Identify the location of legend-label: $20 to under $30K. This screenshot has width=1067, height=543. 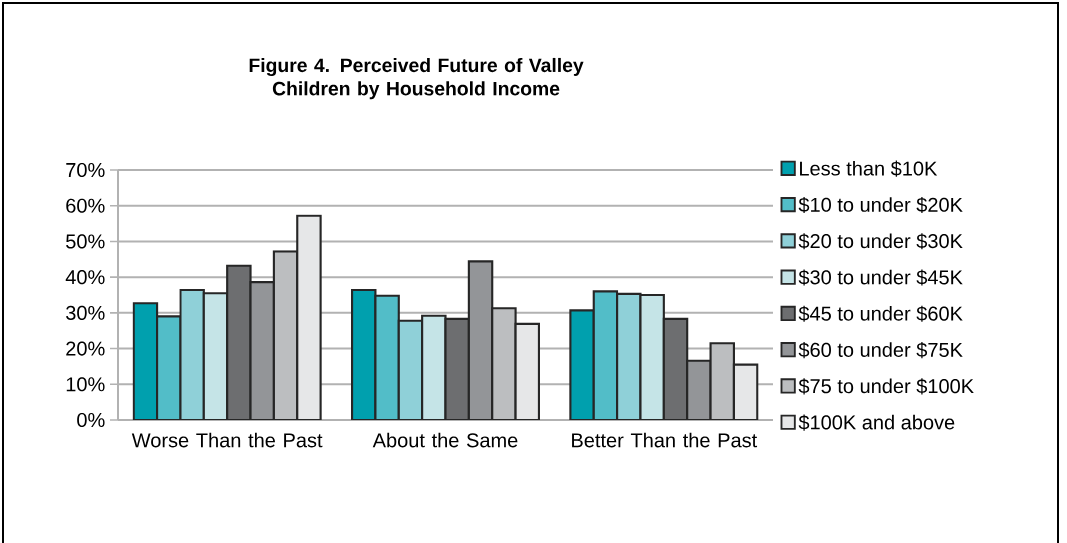
(880, 241).